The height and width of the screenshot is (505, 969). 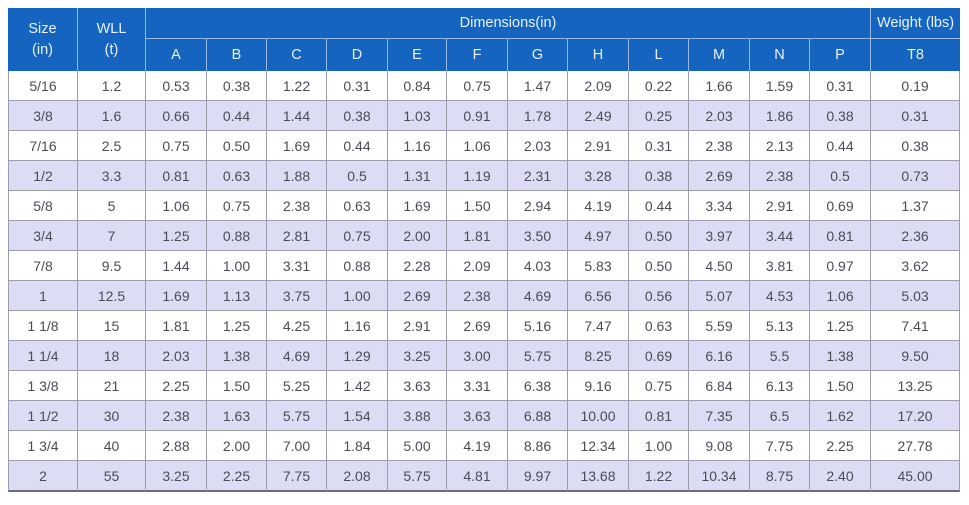 I want to click on dimension-cell: 9.97, so click(x=538, y=476).